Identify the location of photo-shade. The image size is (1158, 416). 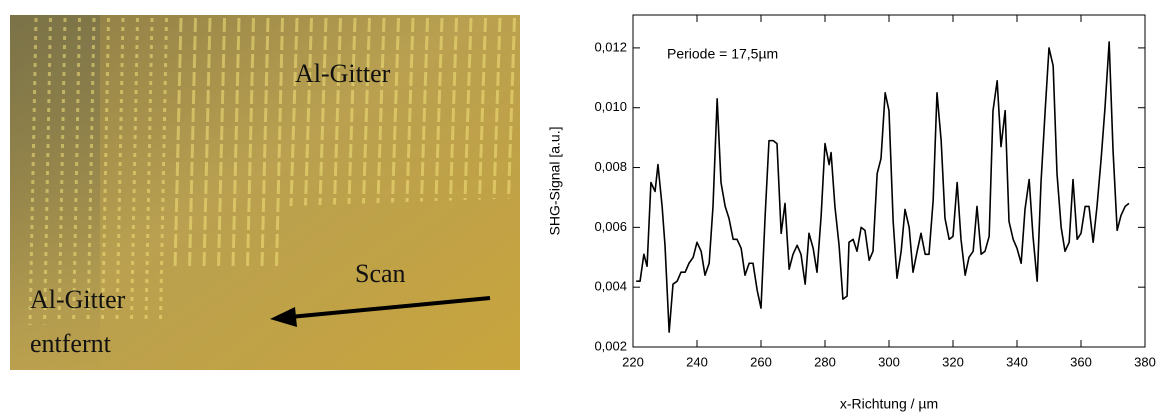
(55, 192).